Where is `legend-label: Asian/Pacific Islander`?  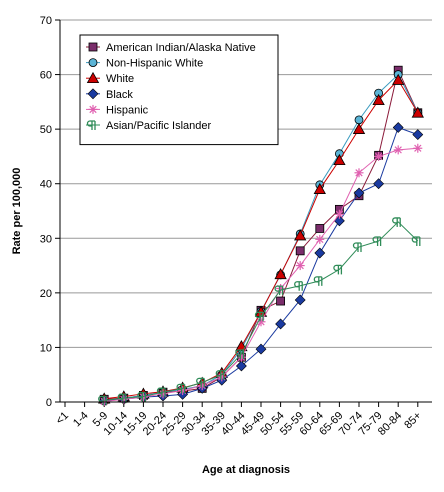 legend-label: Asian/Pacific Islander is located at coordinates (158, 126).